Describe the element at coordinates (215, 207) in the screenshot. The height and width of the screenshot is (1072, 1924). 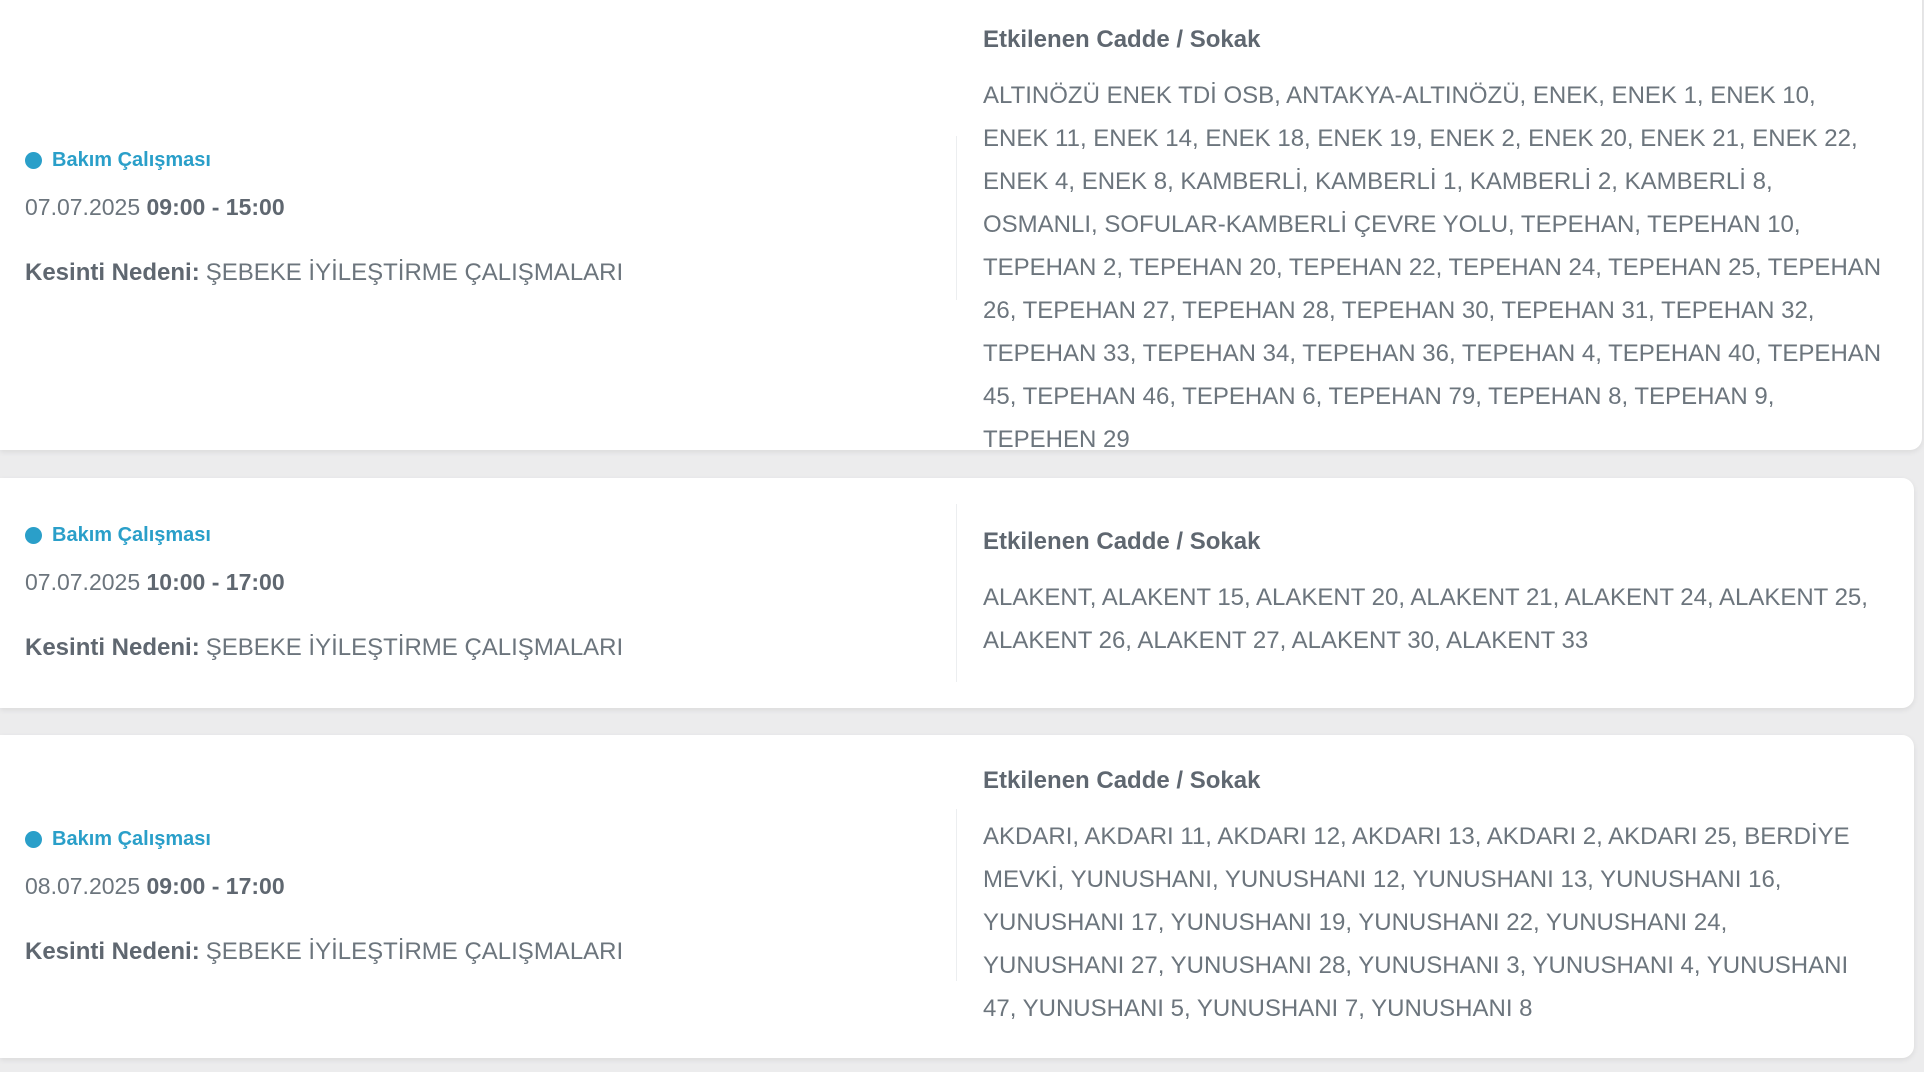
I see `outage-time: 09:00 - 15:00` at that location.